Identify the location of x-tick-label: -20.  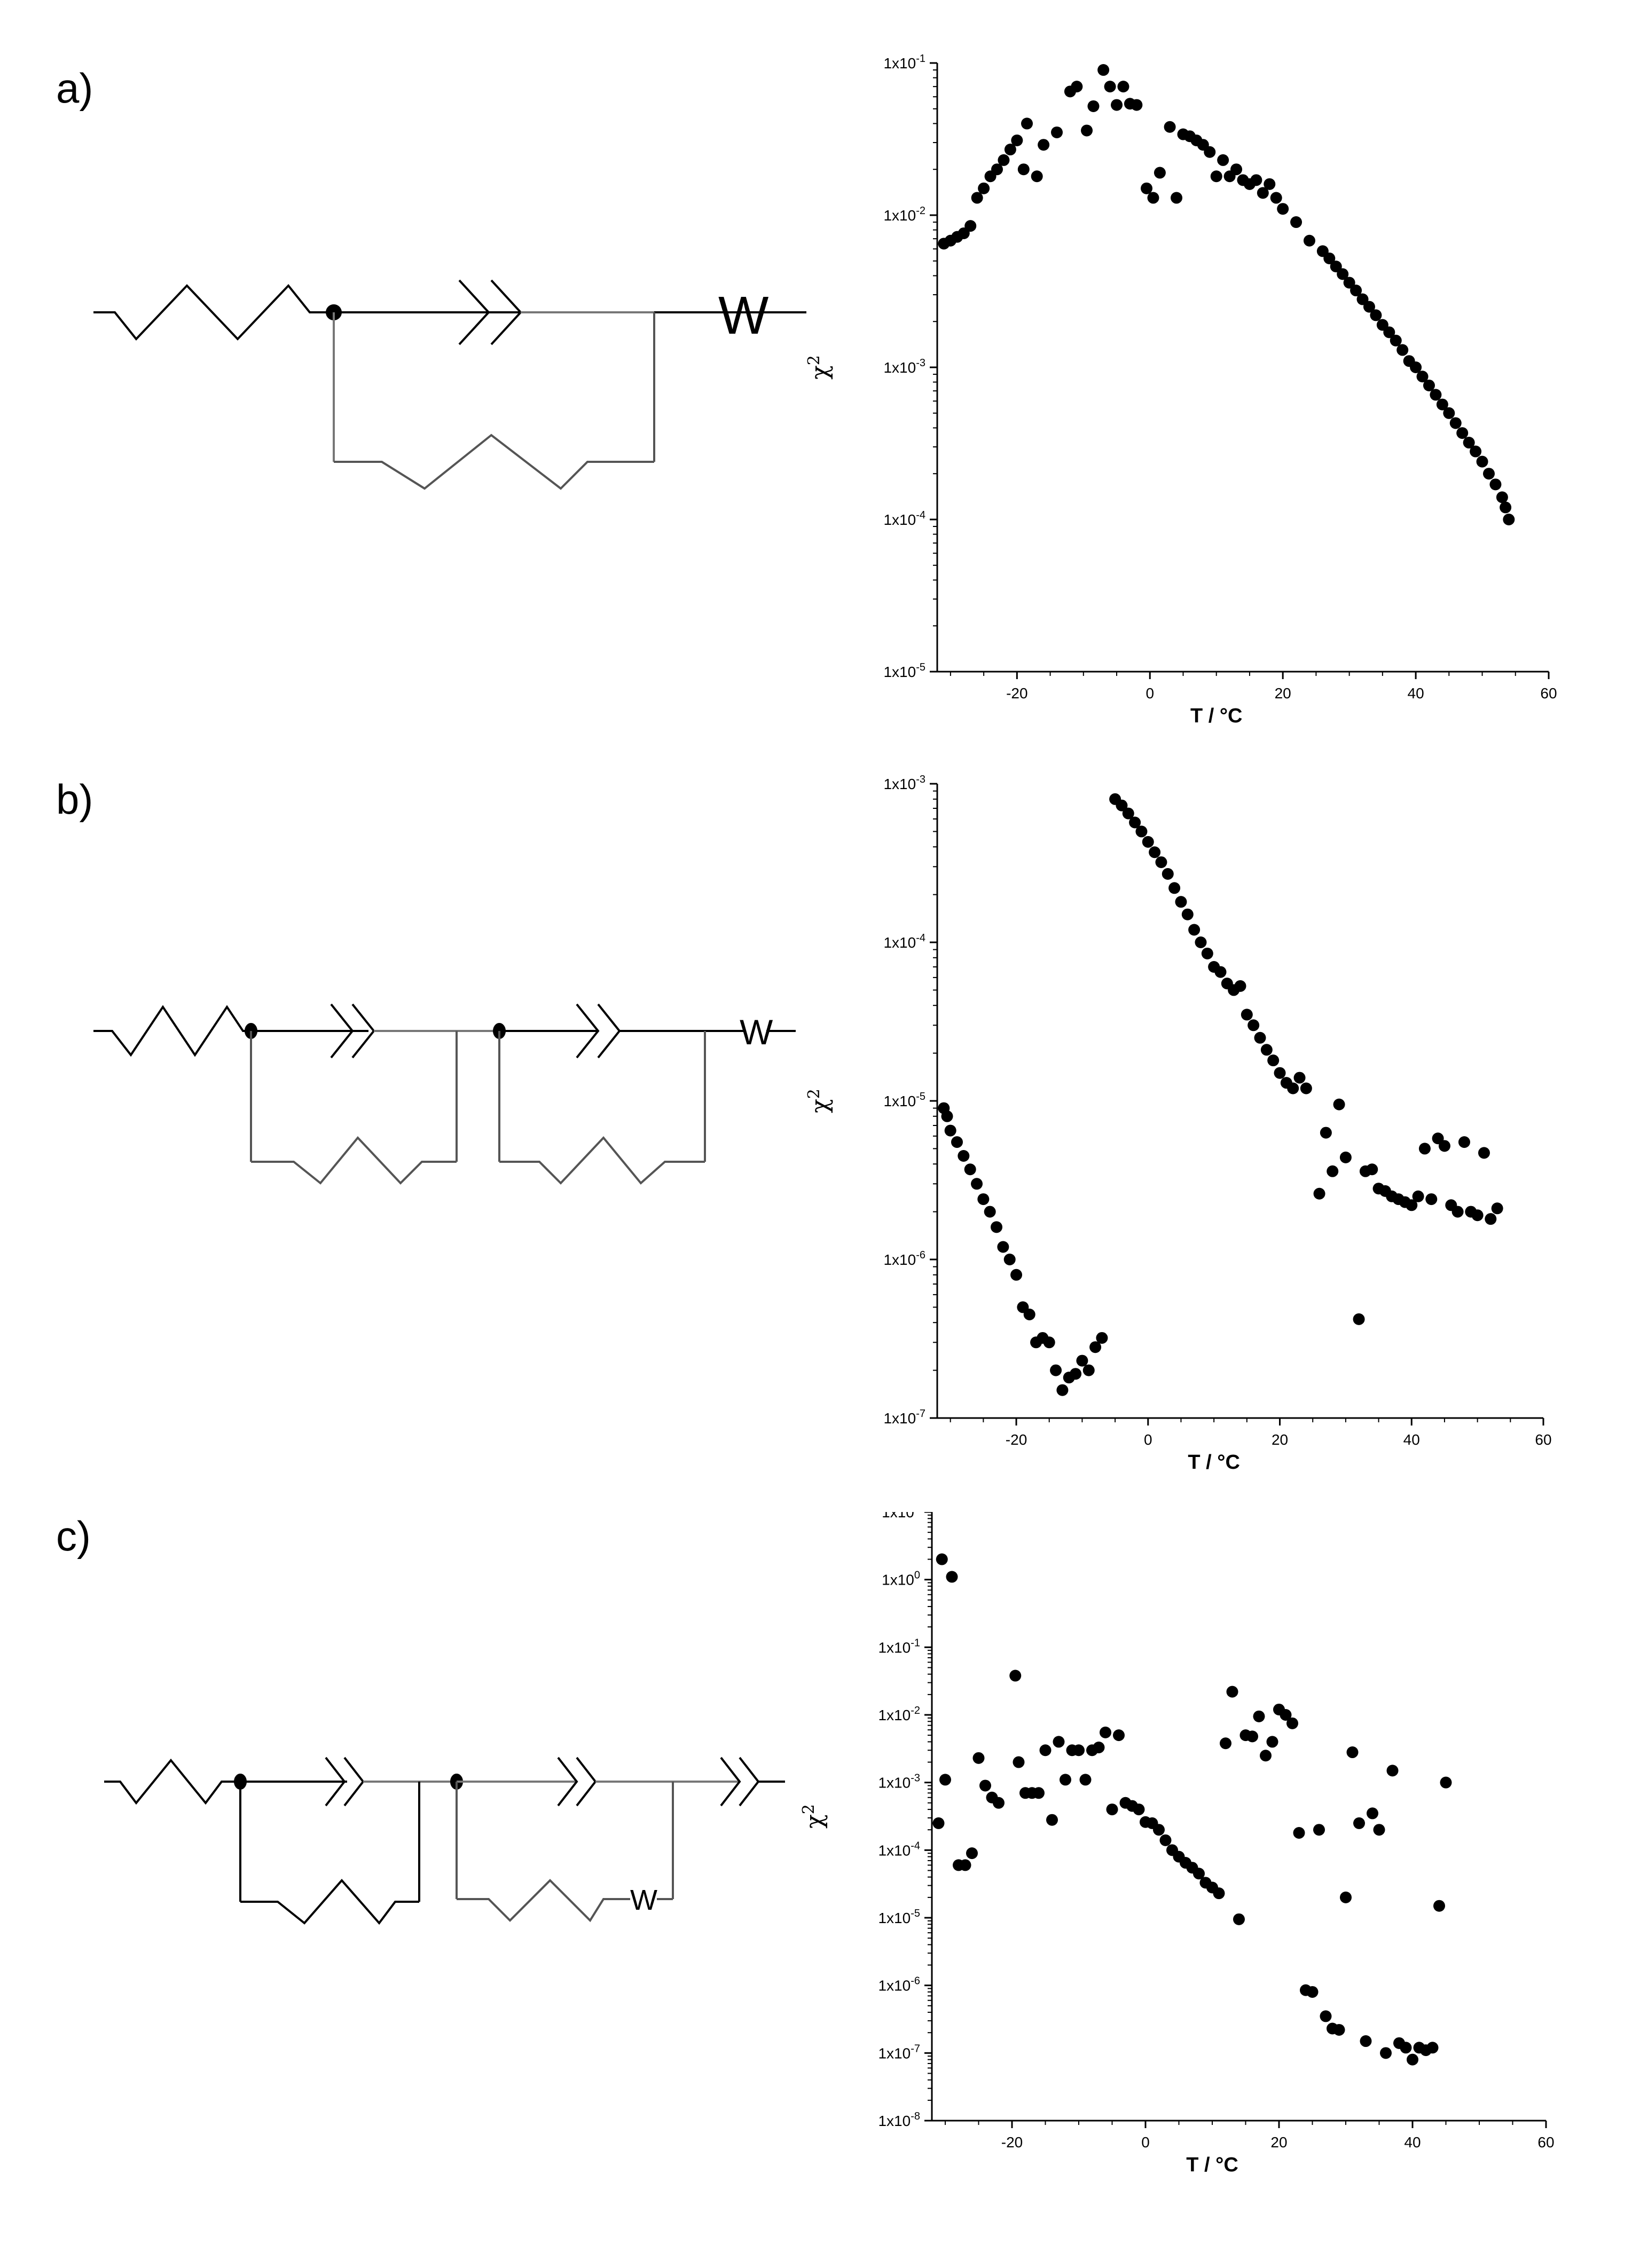
(1016, 693).